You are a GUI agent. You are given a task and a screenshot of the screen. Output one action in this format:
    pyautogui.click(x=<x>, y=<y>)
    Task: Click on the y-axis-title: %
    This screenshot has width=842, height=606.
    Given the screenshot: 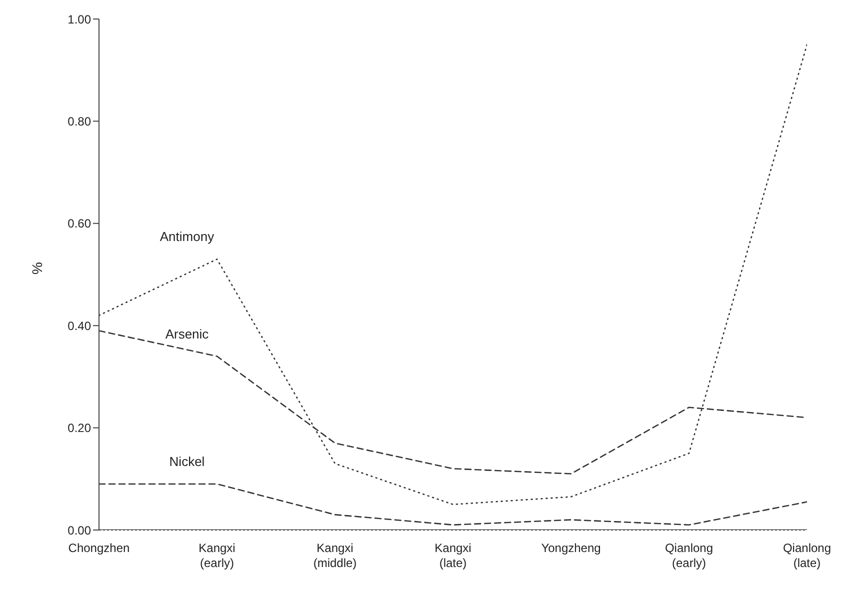 What is the action you would take?
    pyautogui.click(x=36, y=268)
    